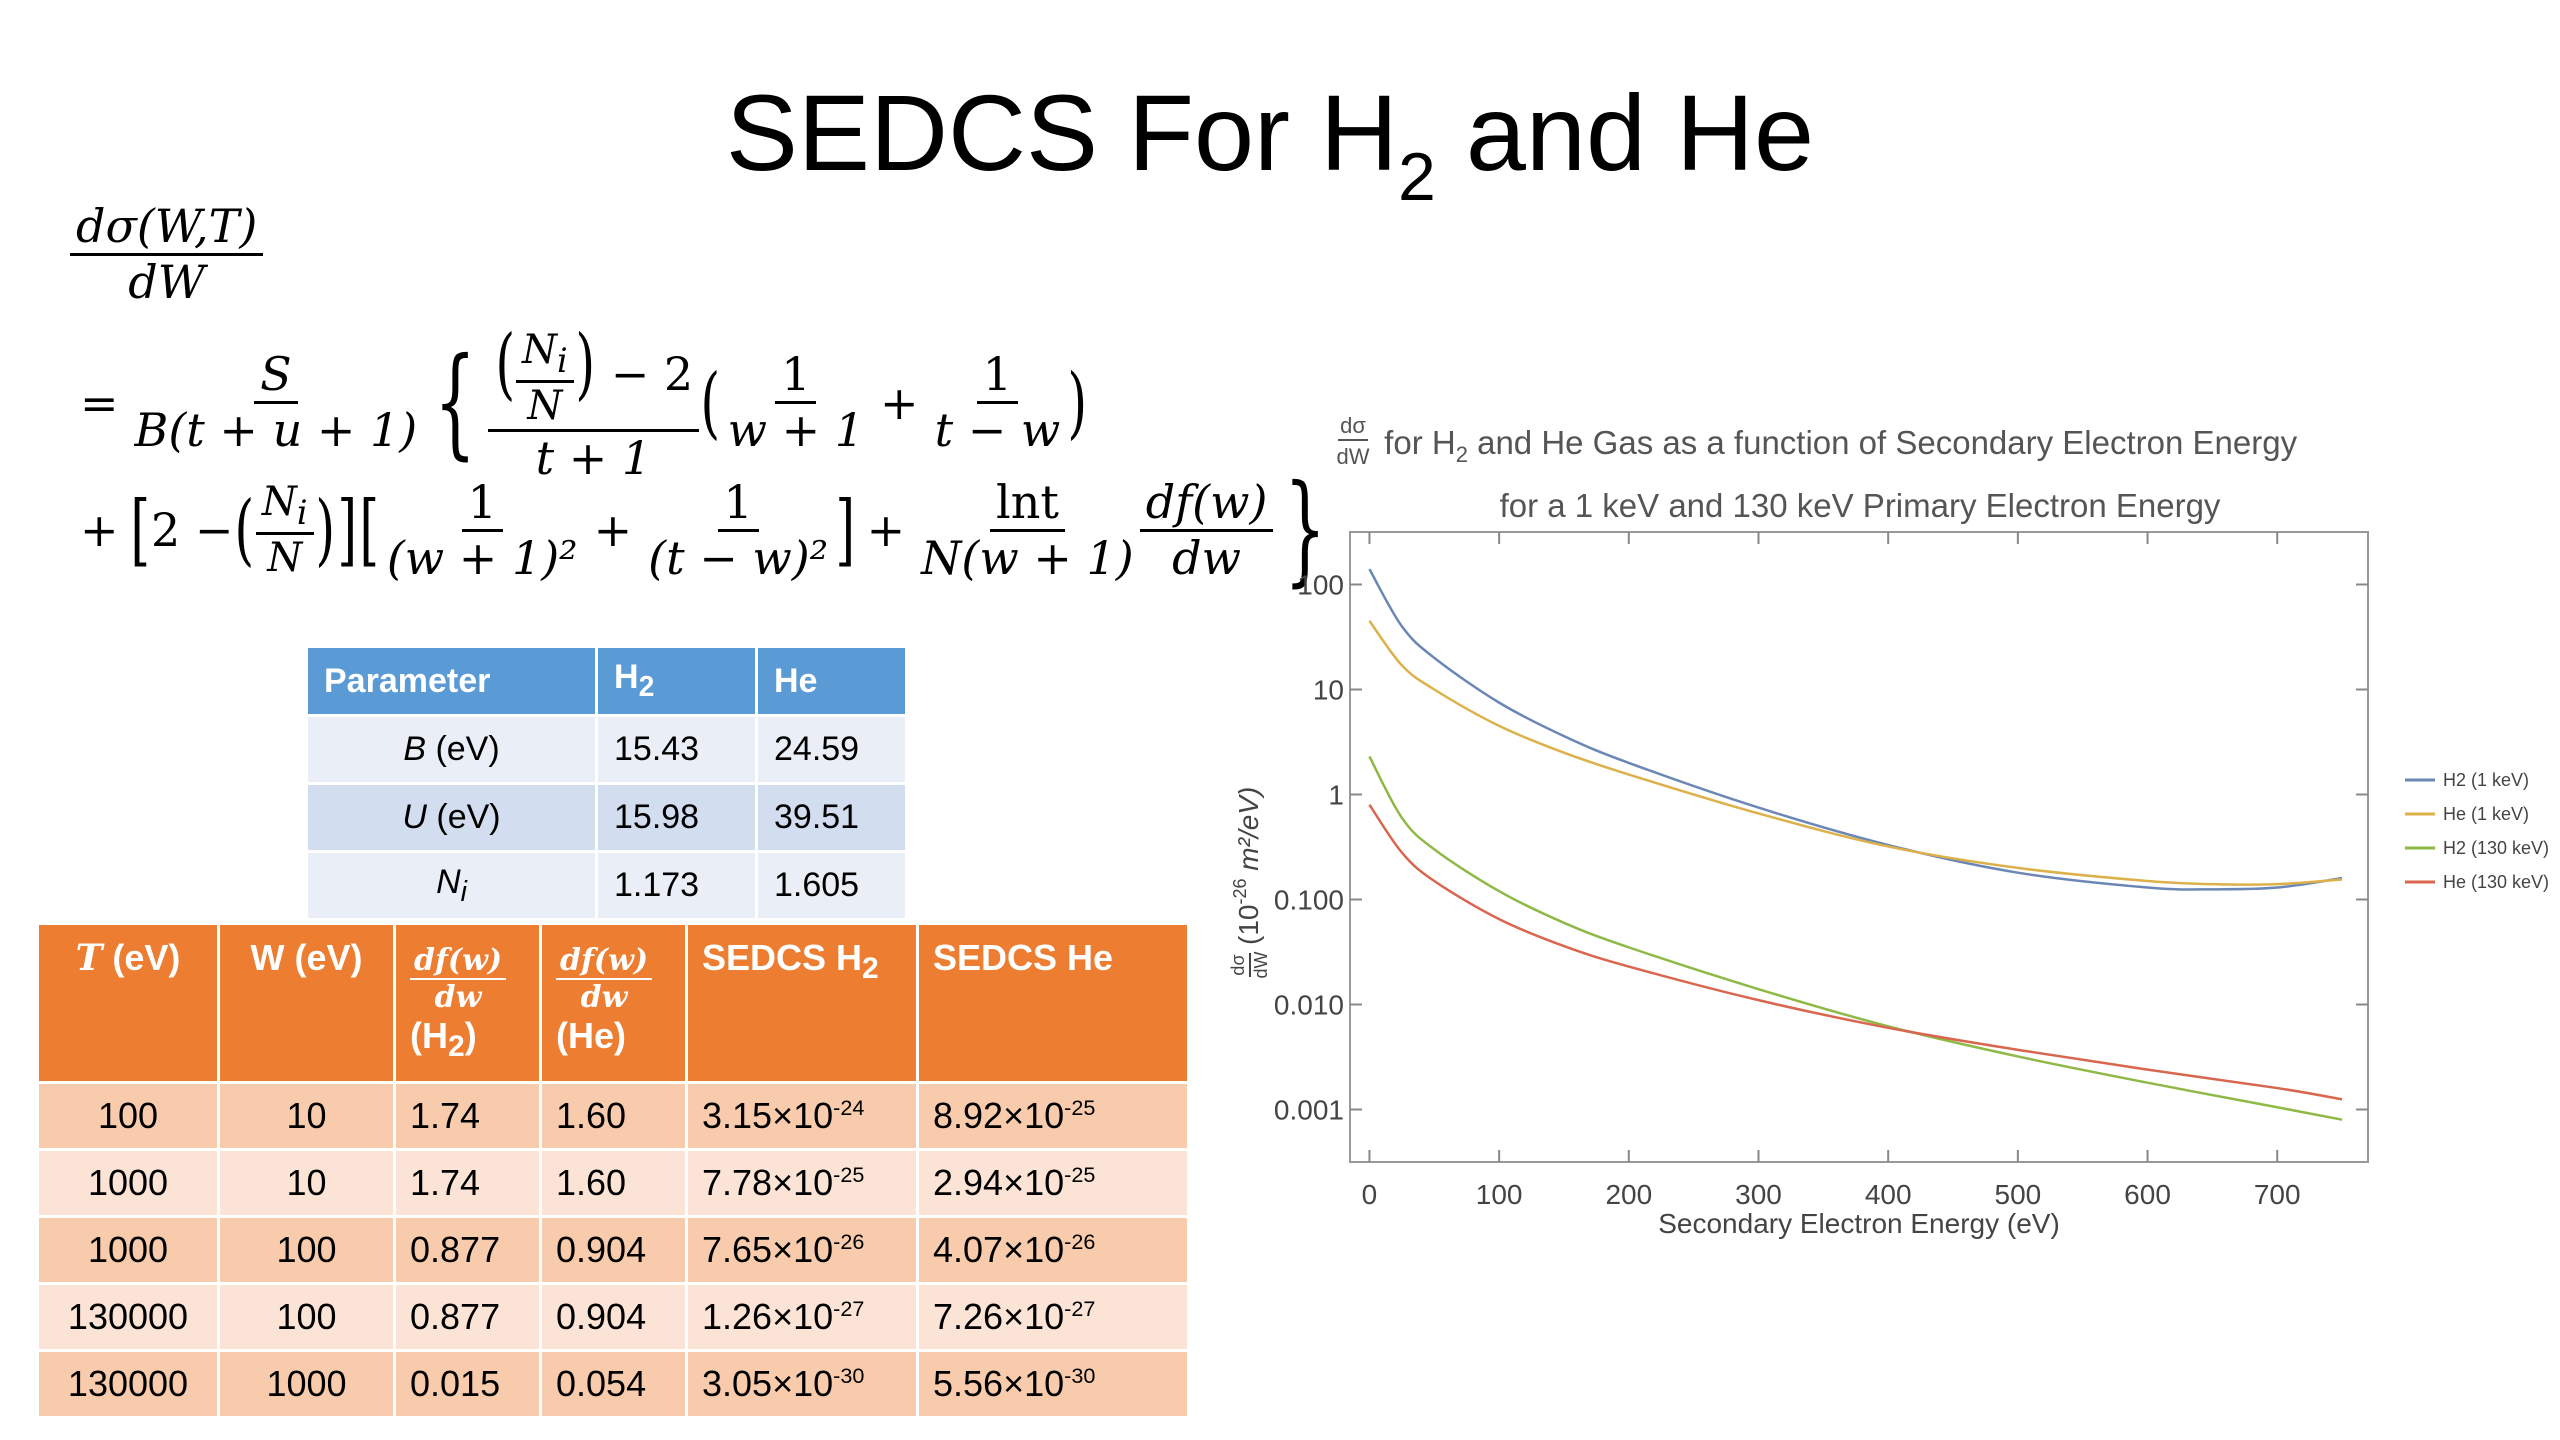  I want to click on x-axis-label: Secondary Electron Energy (eV), so click(1859, 1223).